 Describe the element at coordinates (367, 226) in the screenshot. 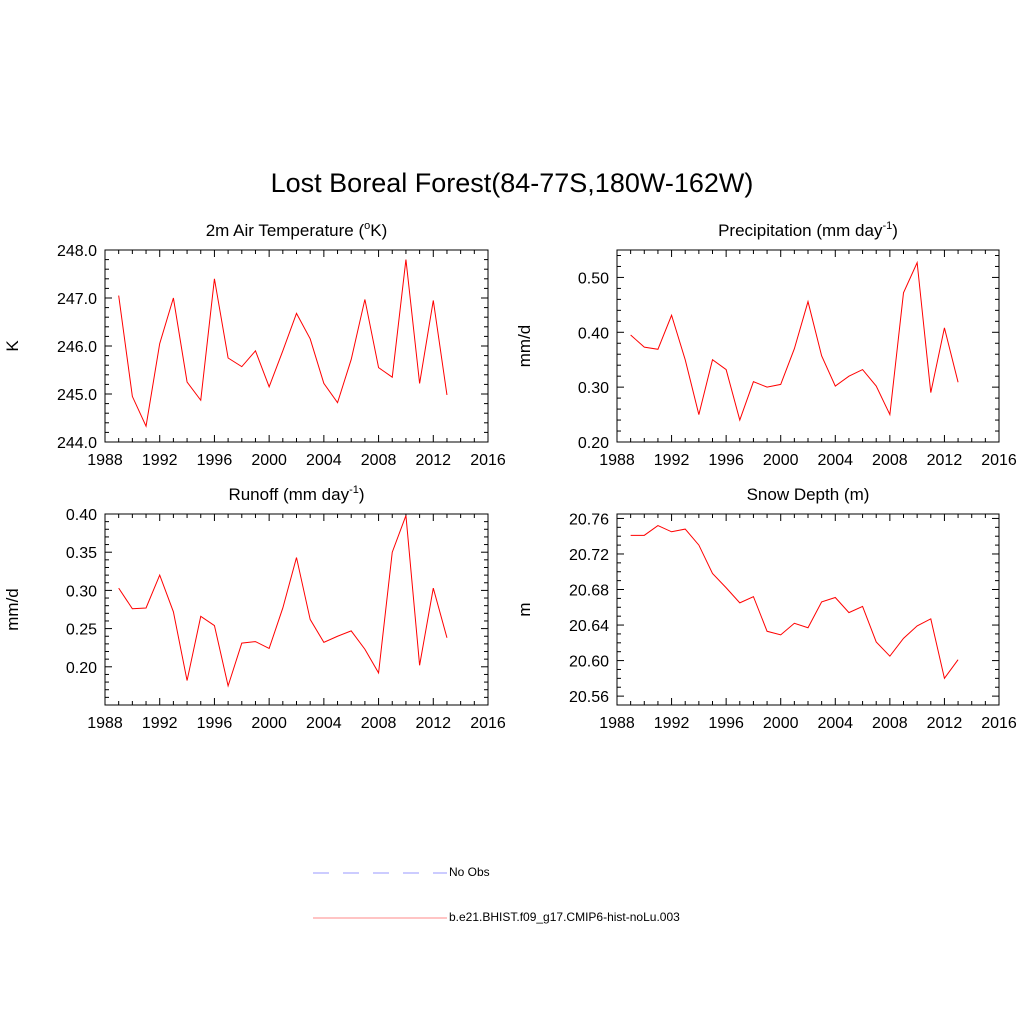

I see `panel-title-superscript: o` at that location.